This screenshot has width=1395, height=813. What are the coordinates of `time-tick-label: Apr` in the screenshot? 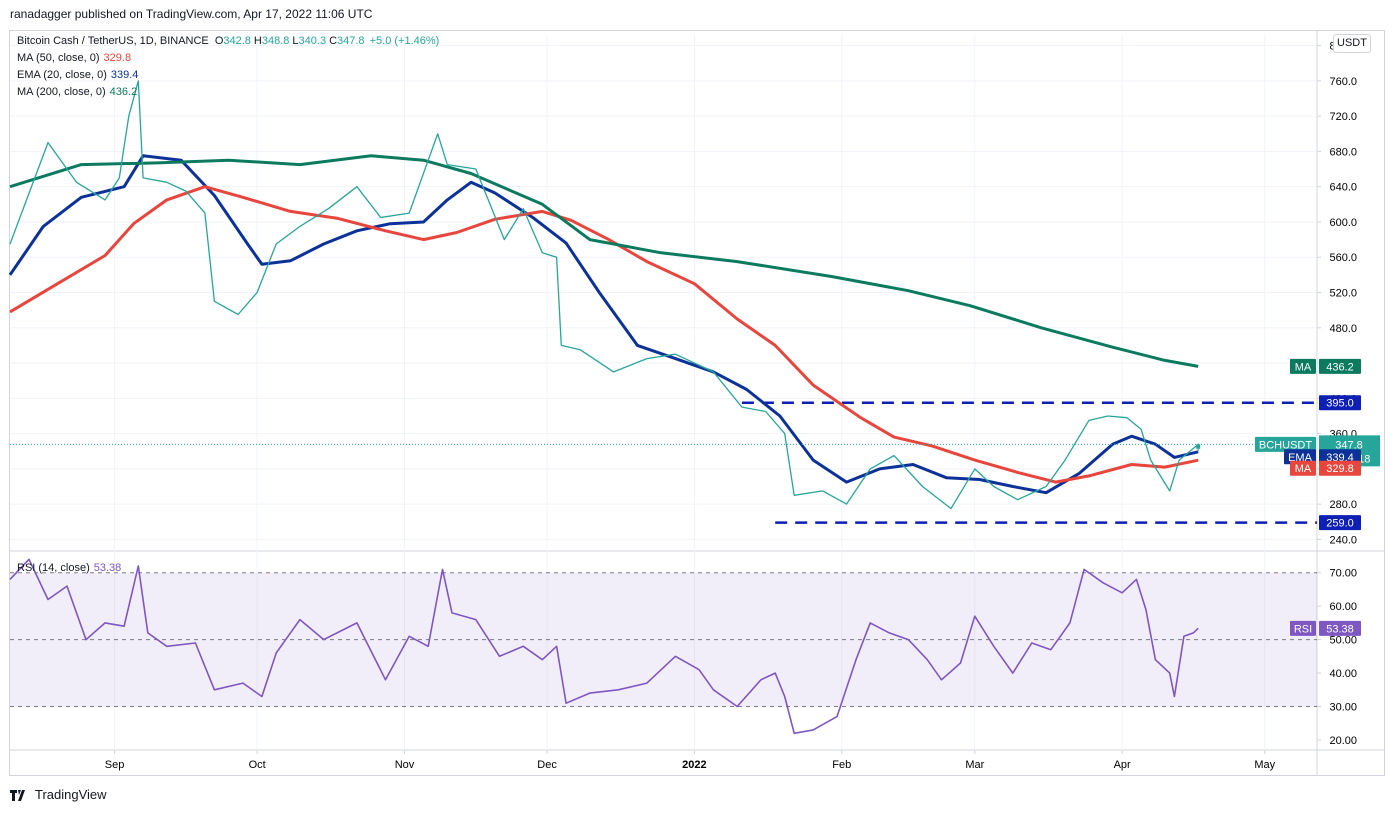 It's located at (1122, 765).